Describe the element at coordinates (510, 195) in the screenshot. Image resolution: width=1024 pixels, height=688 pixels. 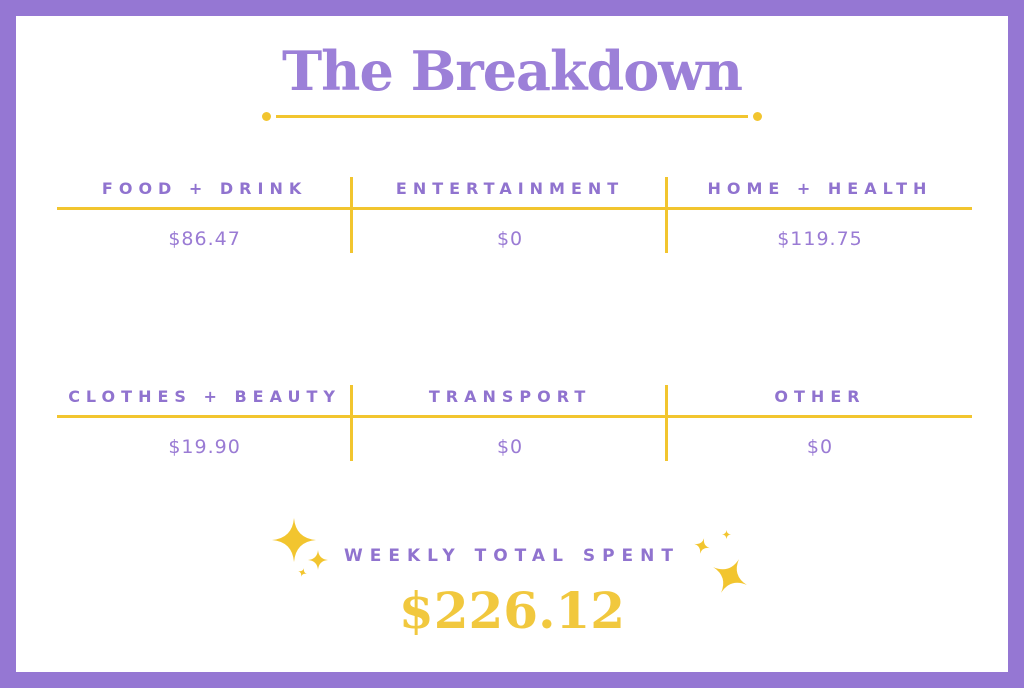
I see `category-label: ENTERTAINMENT` at that location.